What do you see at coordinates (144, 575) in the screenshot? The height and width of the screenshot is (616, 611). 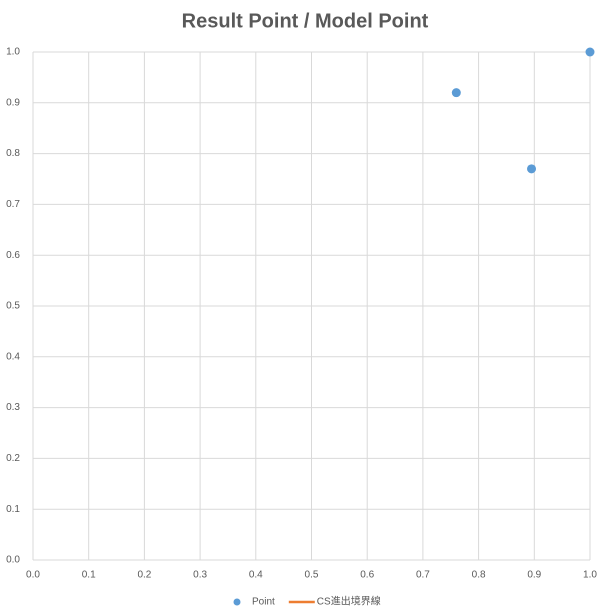 I see `x-tick-label: 0.2` at bounding box center [144, 575].